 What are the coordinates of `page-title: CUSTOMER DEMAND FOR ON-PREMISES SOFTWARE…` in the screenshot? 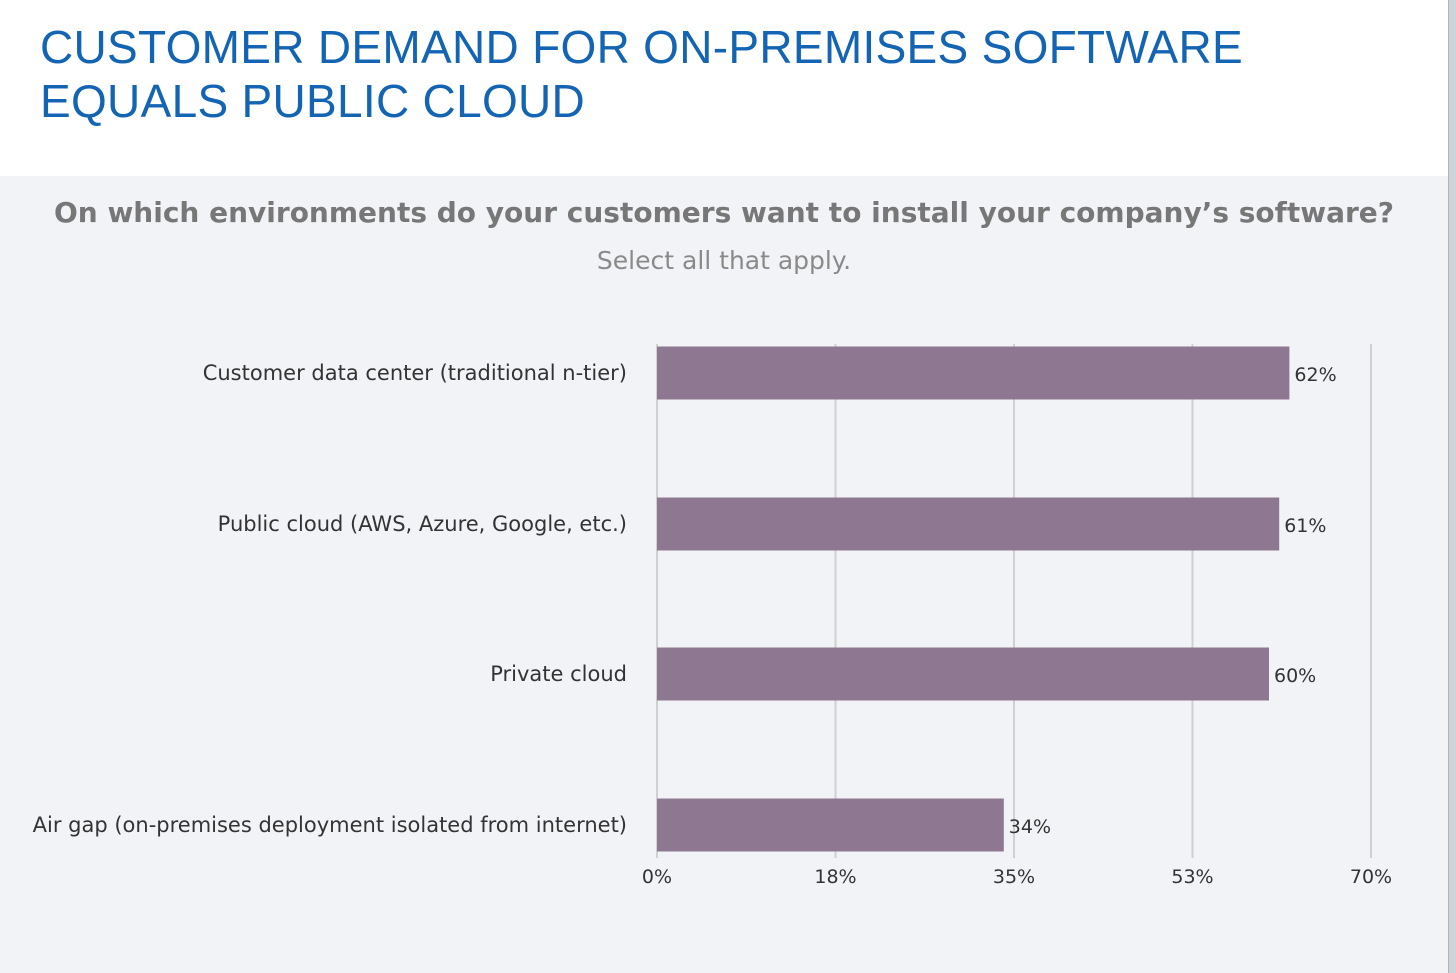 It's located at (641, 74).